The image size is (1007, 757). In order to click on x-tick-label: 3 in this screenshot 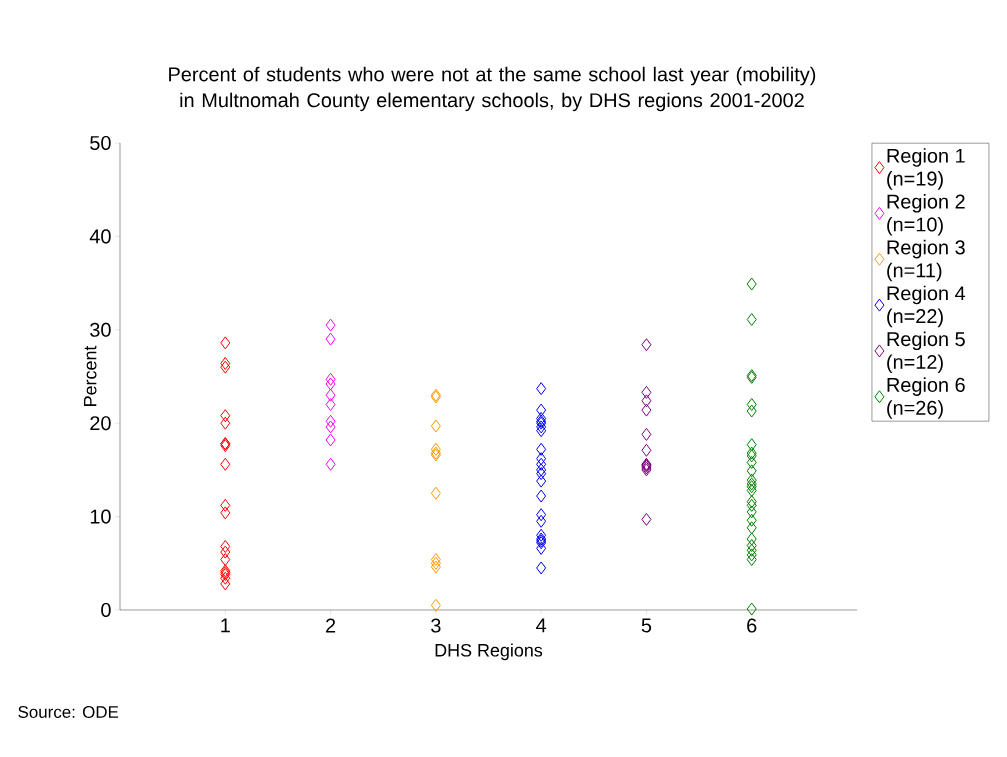, I will do `click(436, 625)`.